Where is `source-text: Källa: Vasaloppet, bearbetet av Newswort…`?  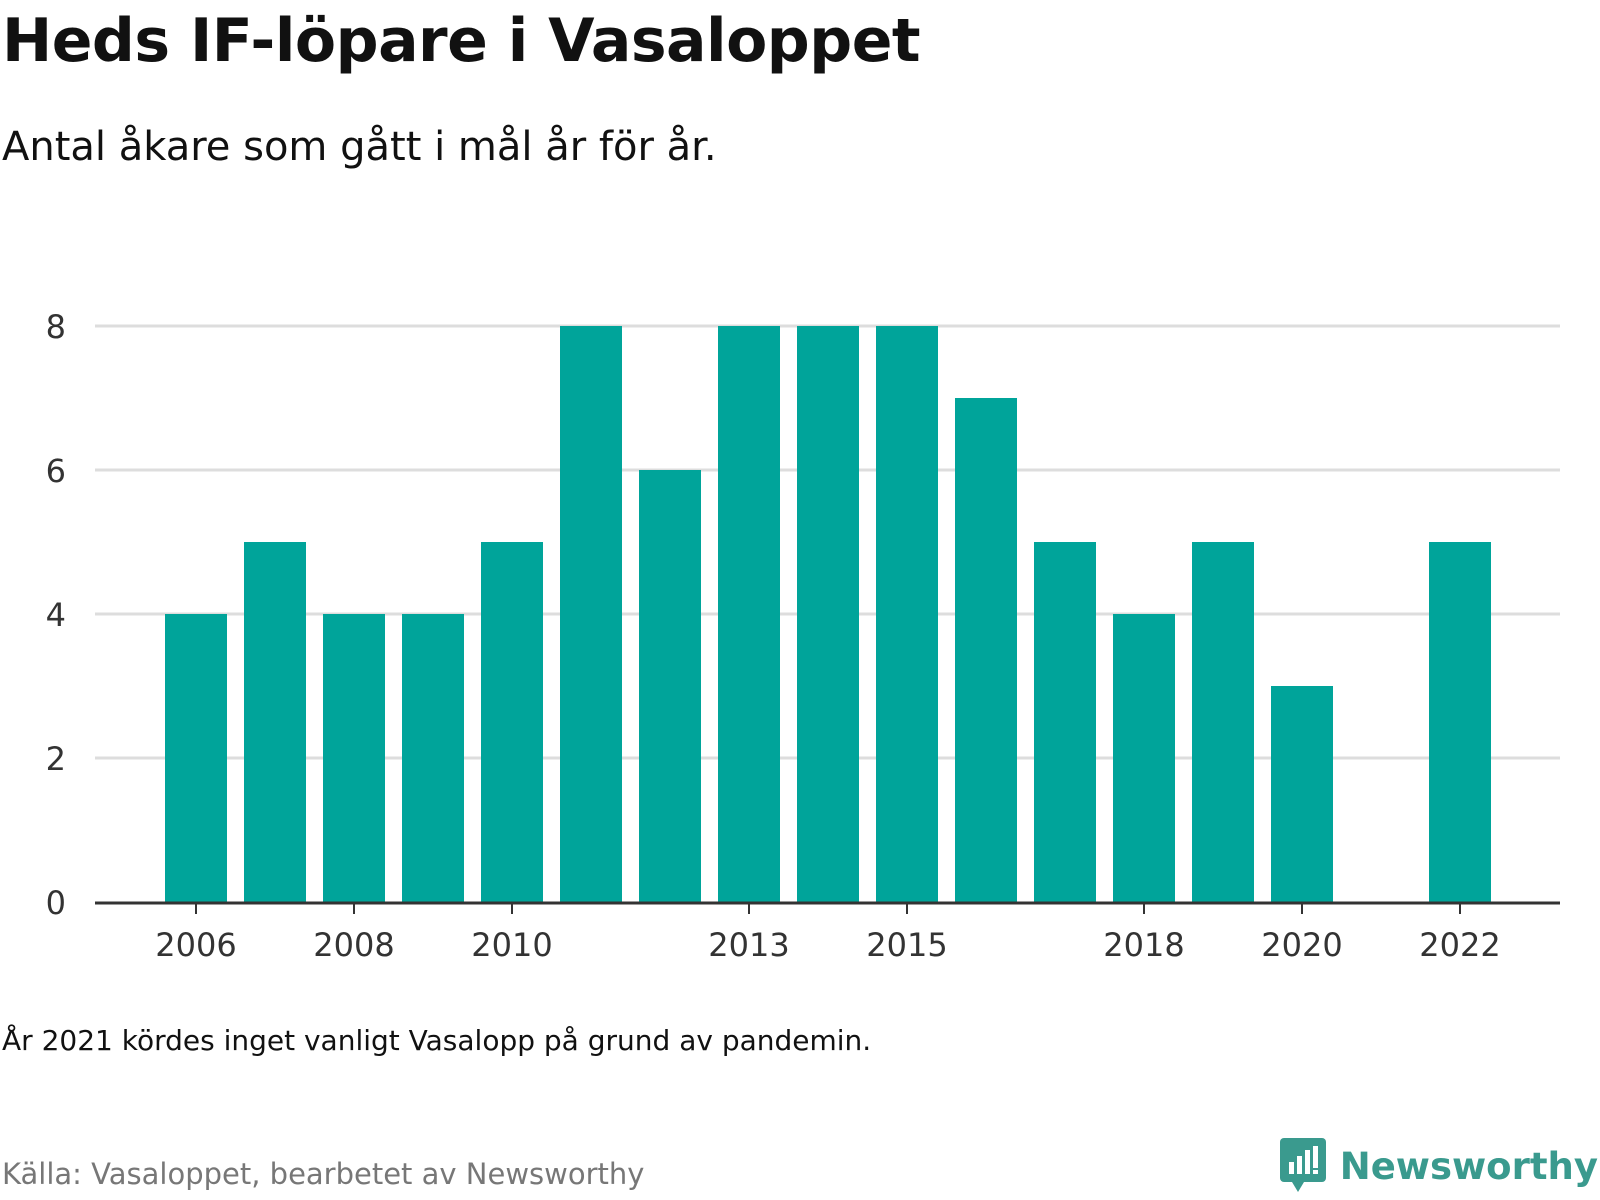 source-text: Källa: Vasaloppet, bearbetet av Newswort… is located at coordinates (323, 1174).